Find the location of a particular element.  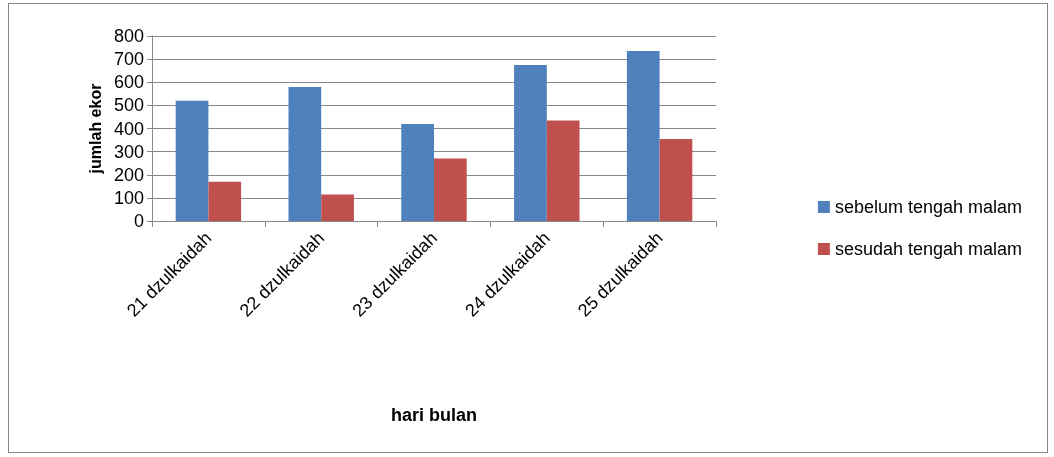

y-tick-label: 600 is located at coordinates (128, 82).